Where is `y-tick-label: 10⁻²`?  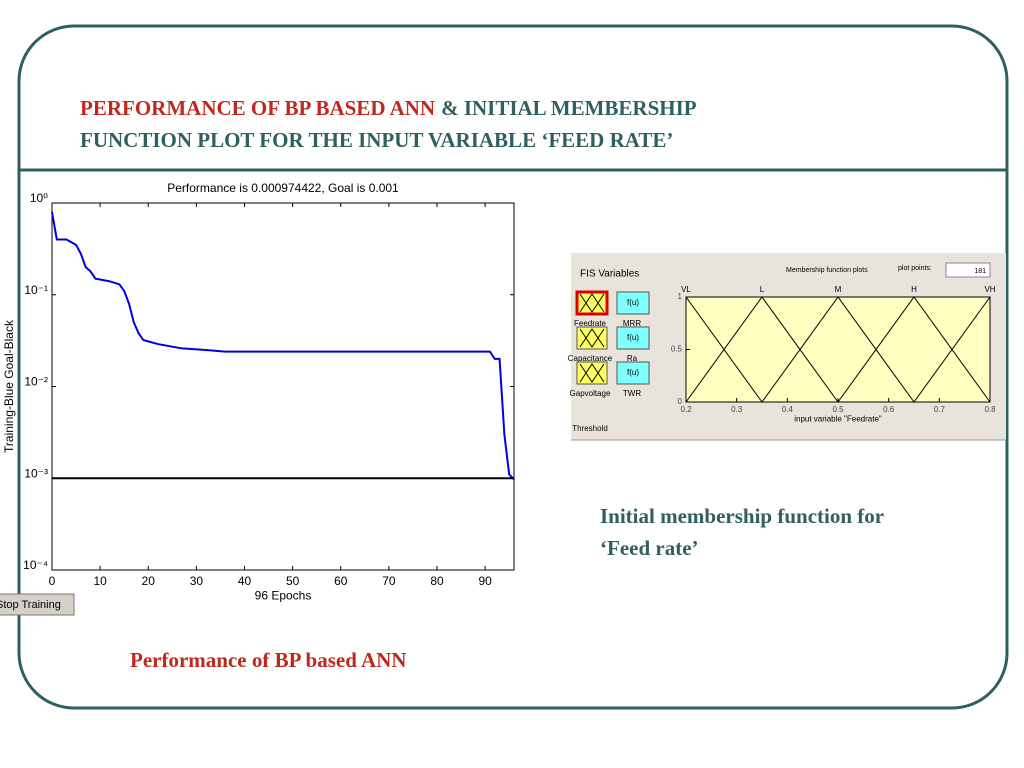 y-tick-label: 10⁻² is located at coordinates (36, 382).